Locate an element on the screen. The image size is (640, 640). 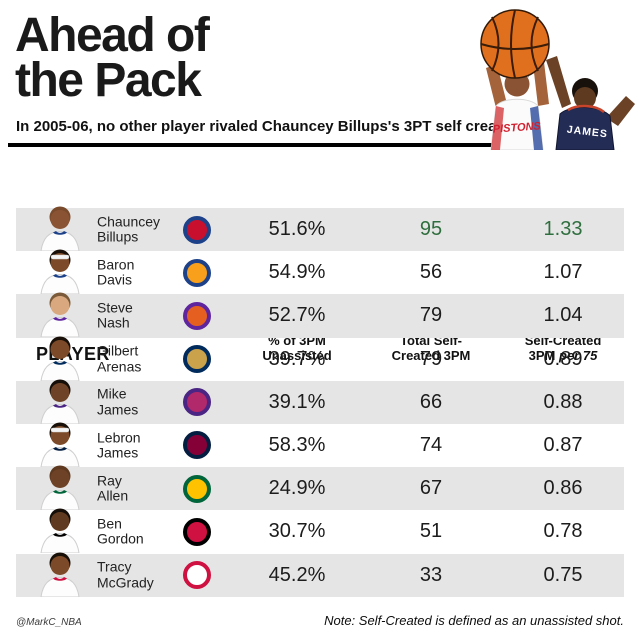
table-row: Chauncey Billups 51.6% 95 1.33 is located at coordinates (320, 229).